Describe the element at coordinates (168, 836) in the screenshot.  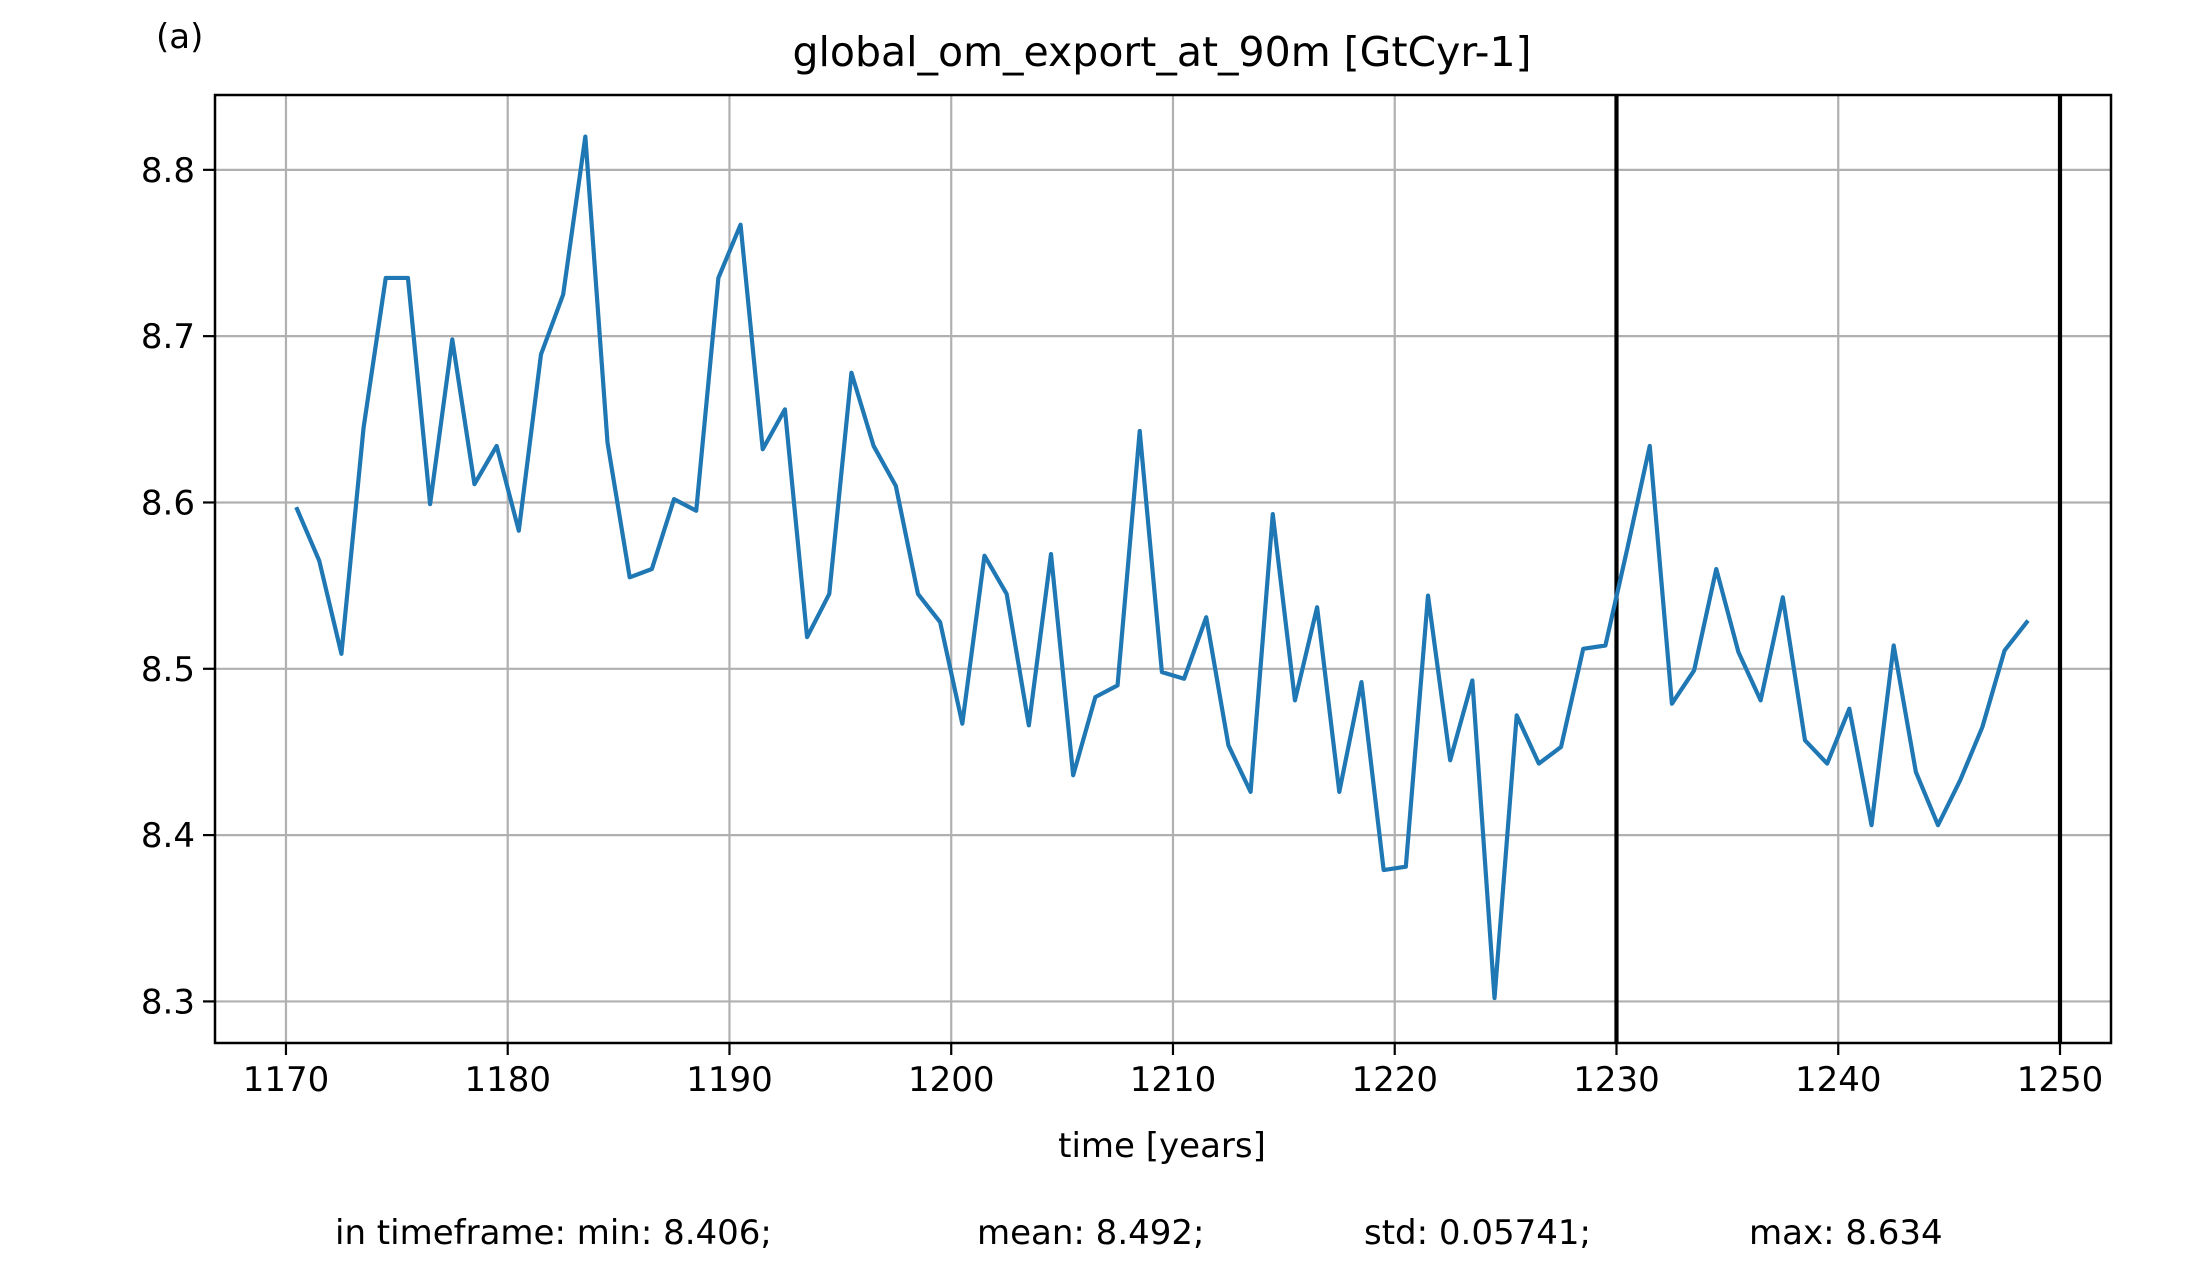
I see `y-tick-label: 8.4` at that location.